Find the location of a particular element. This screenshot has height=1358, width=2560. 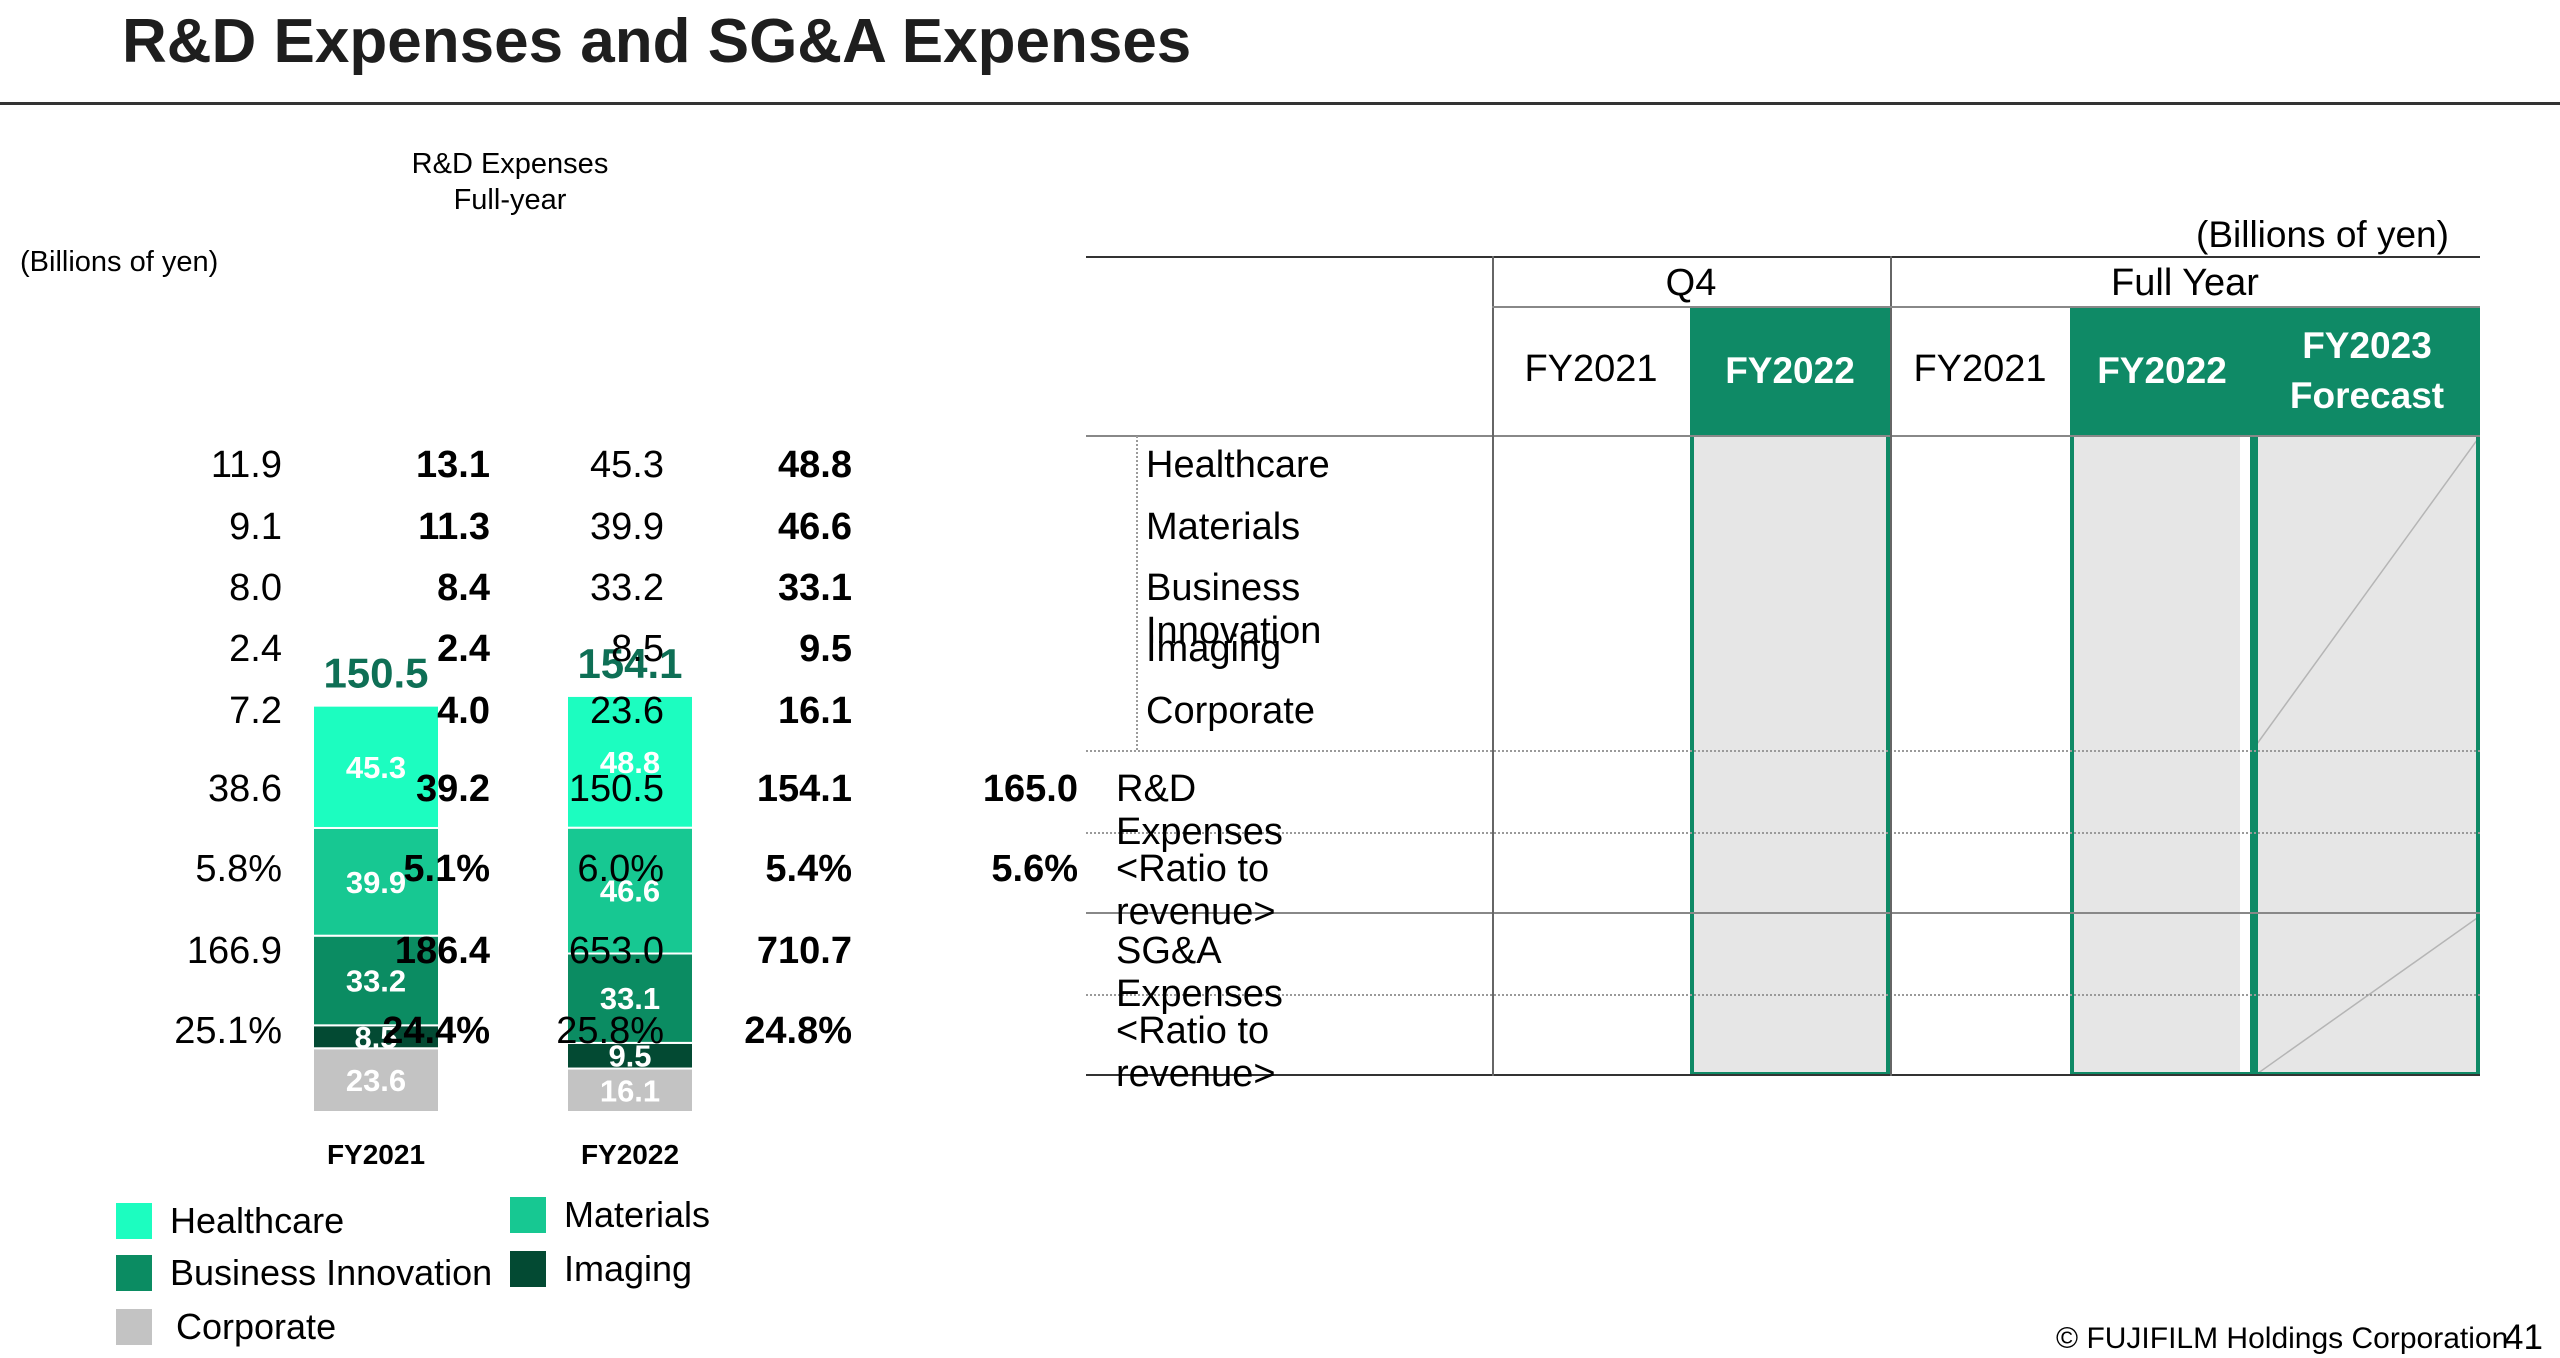

forecast-empty-marks is located at coordinates (2367, 756).